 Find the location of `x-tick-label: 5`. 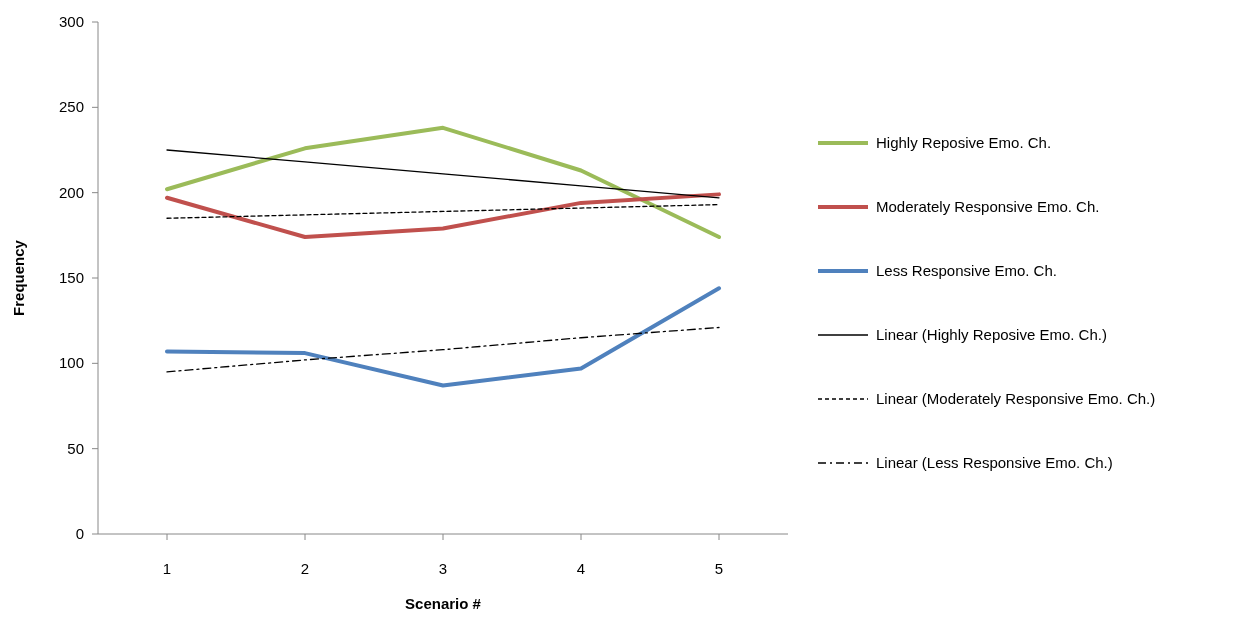

x-tick-label: 5 is located at coordinates (719, 568).